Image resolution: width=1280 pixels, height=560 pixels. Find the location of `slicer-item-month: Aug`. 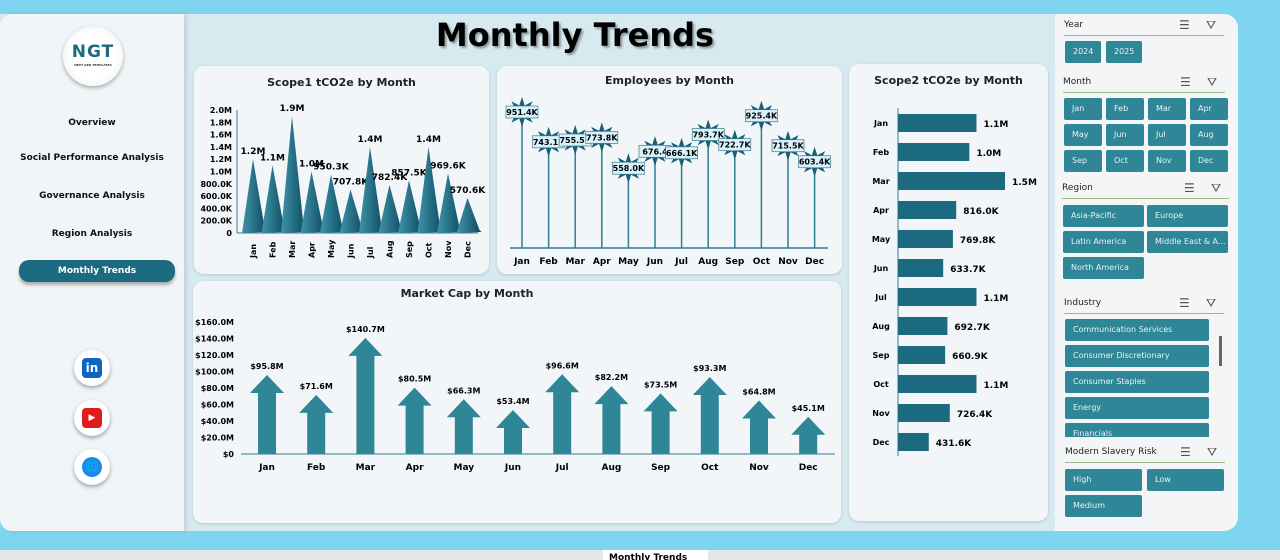

slicer-item-month: Aug is located at coordinates (1209, 135).